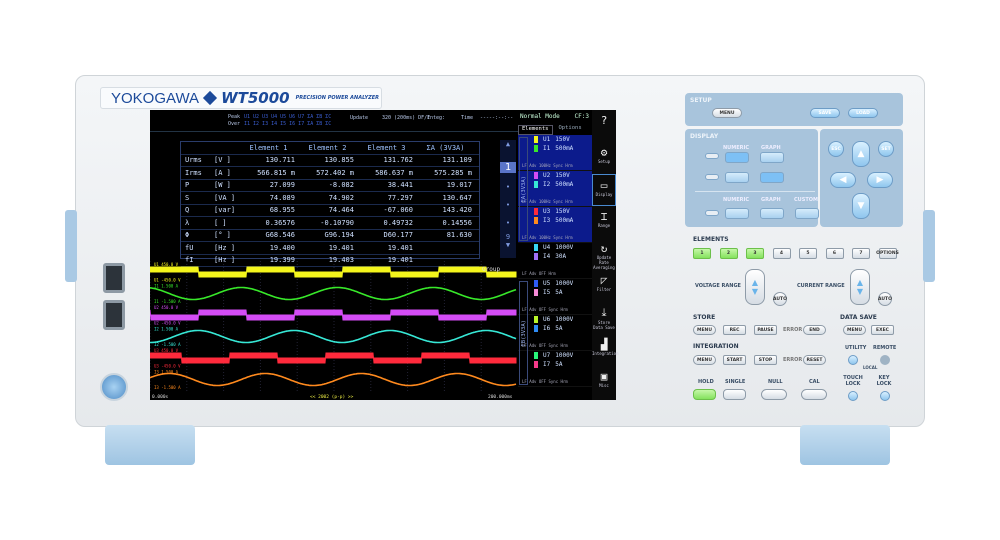 The image size is (1000, 540). What do you see at coordinates (704, 330) in the screenshot?
I see `store-menu-button: MENU` at bounding box center [704, 330].